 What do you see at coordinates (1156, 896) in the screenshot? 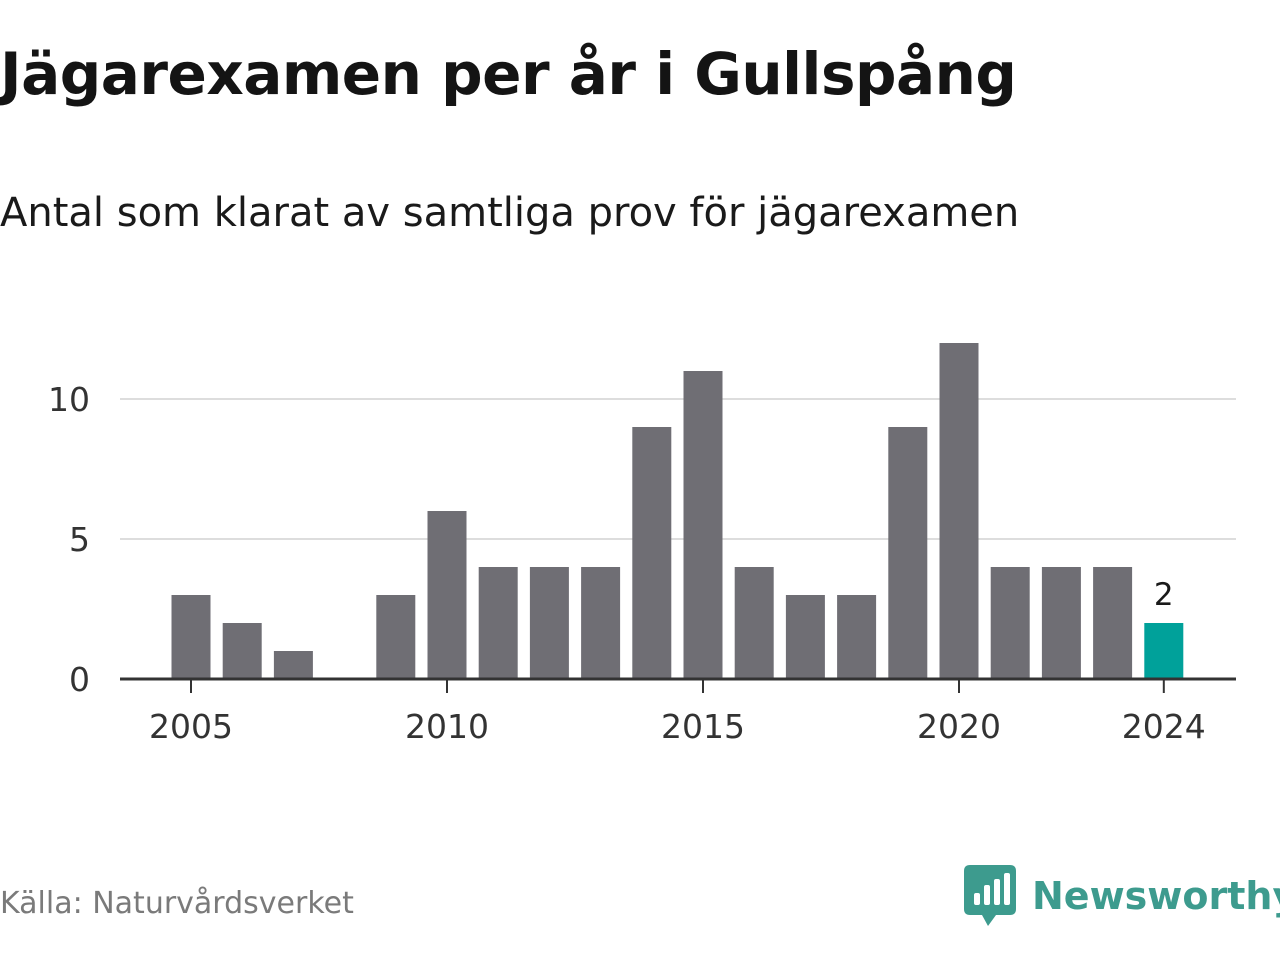
I see `brand-name: Newsworthy` at bounding box center [1156, 896].